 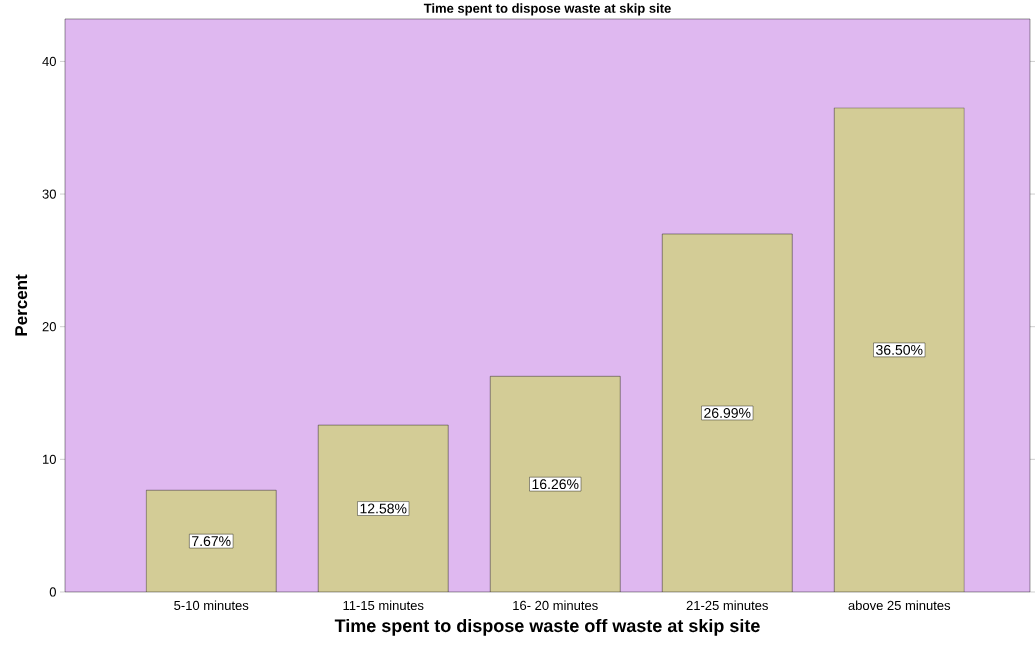 I want to click on data-label: 7.67%, so click(x=211, y=541).